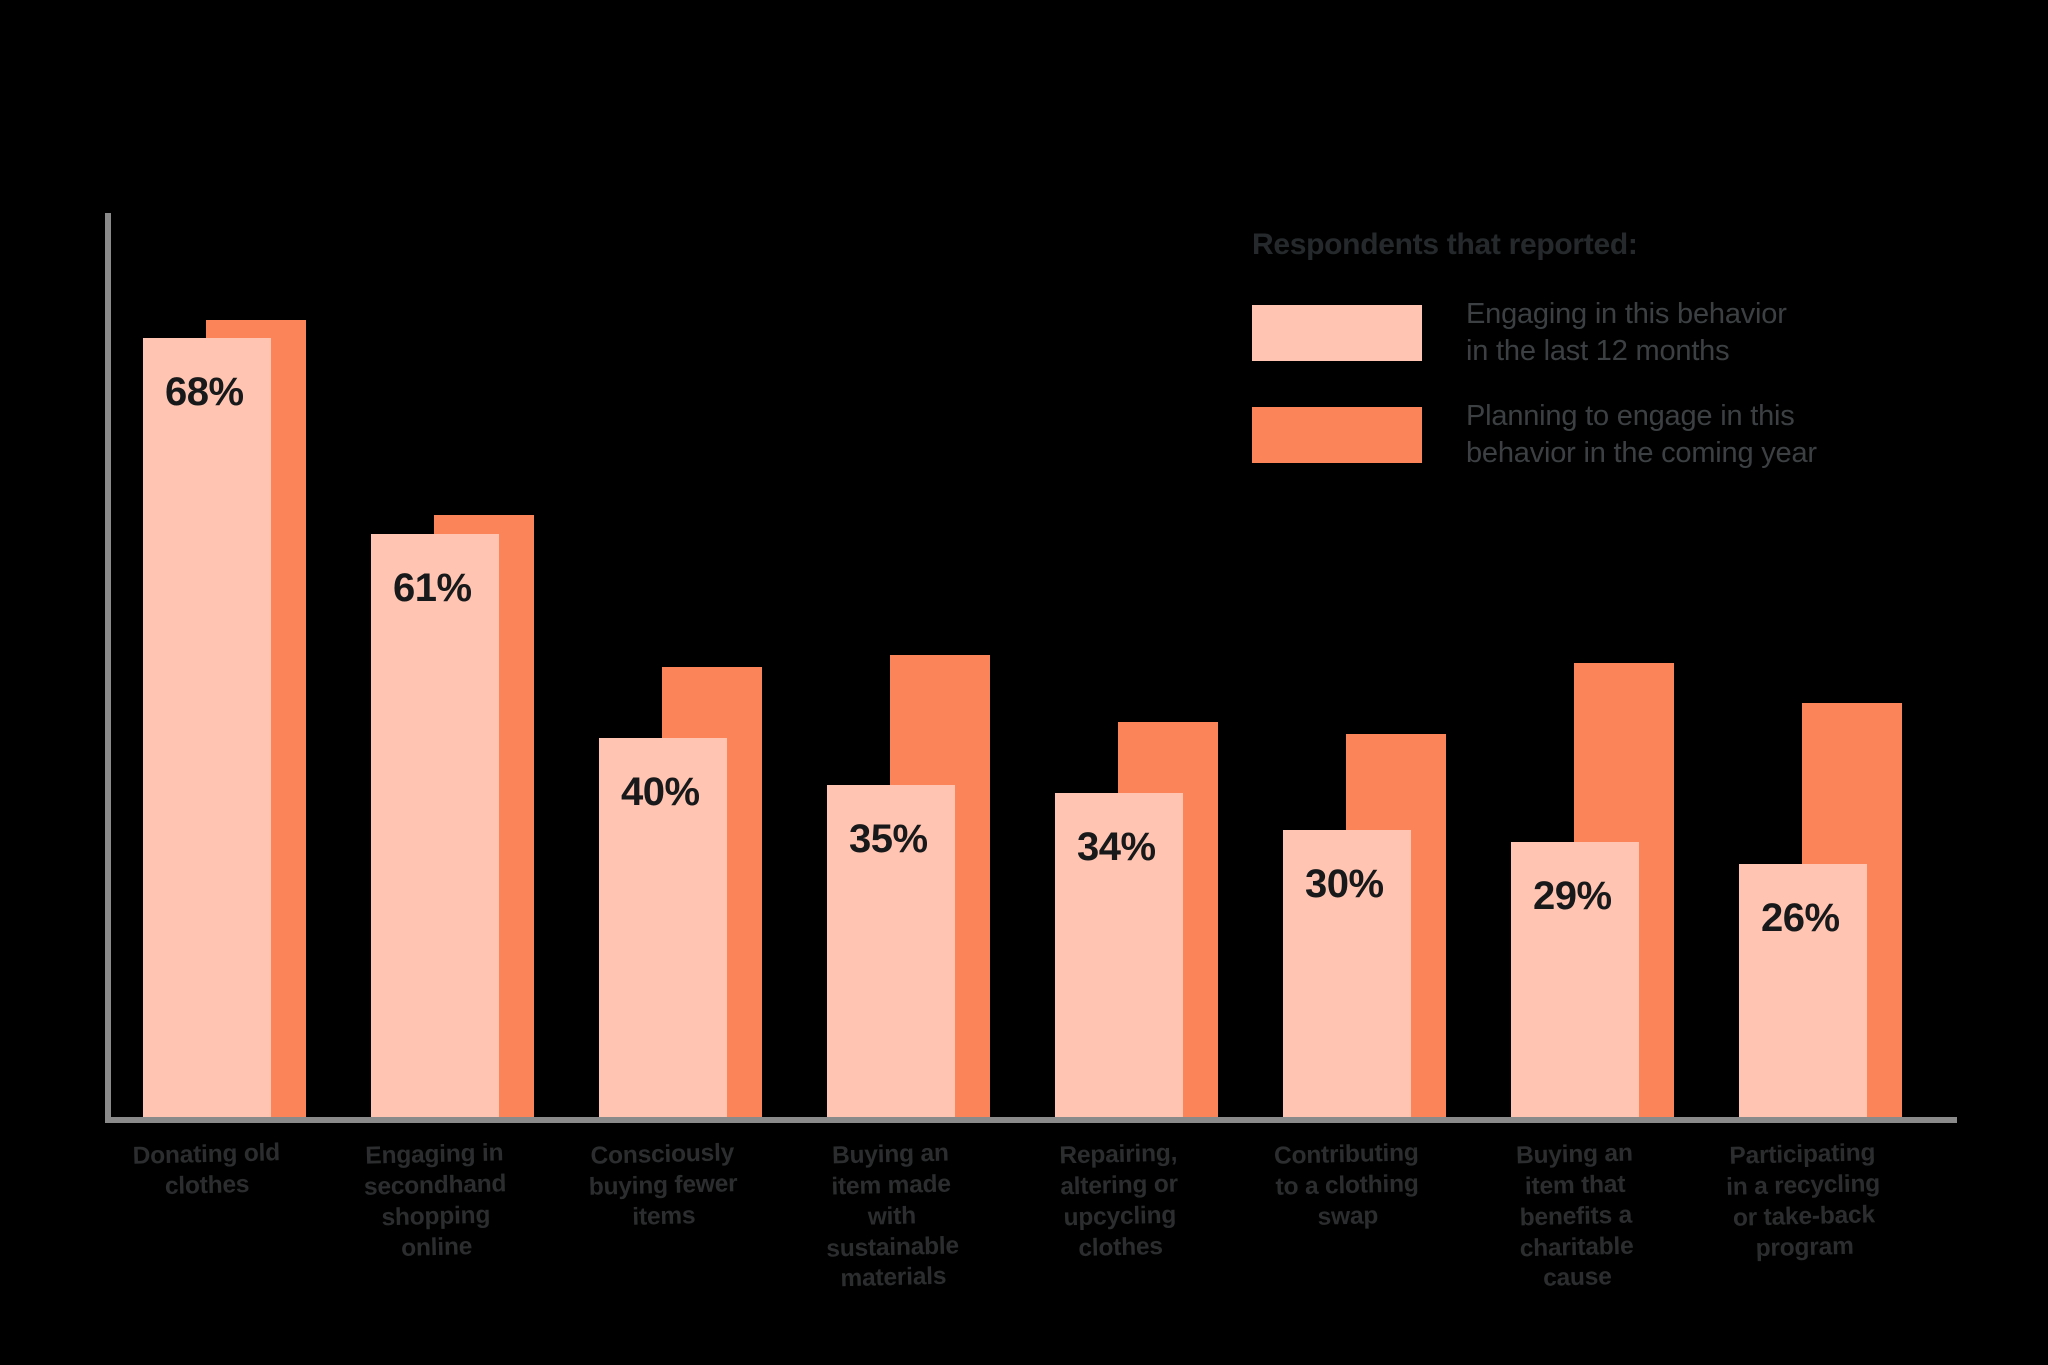 This screenshot has height=1365, width=2048. What do you see at coordinates (1116, 847) in the screenshot?
I see `bar-value-label: 34%` at bounding box center [1116, 847].